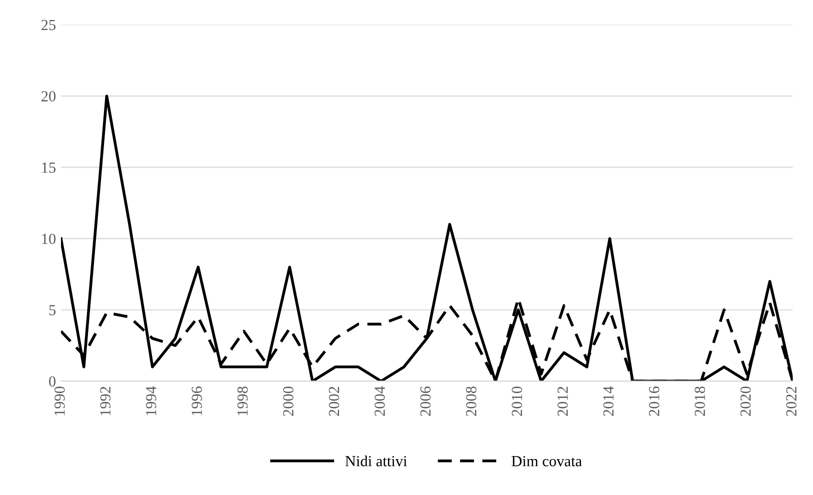 The height and width of the screenshot is (495, 813). I want to click on x-tick-label: 2008, so click(471, 401).